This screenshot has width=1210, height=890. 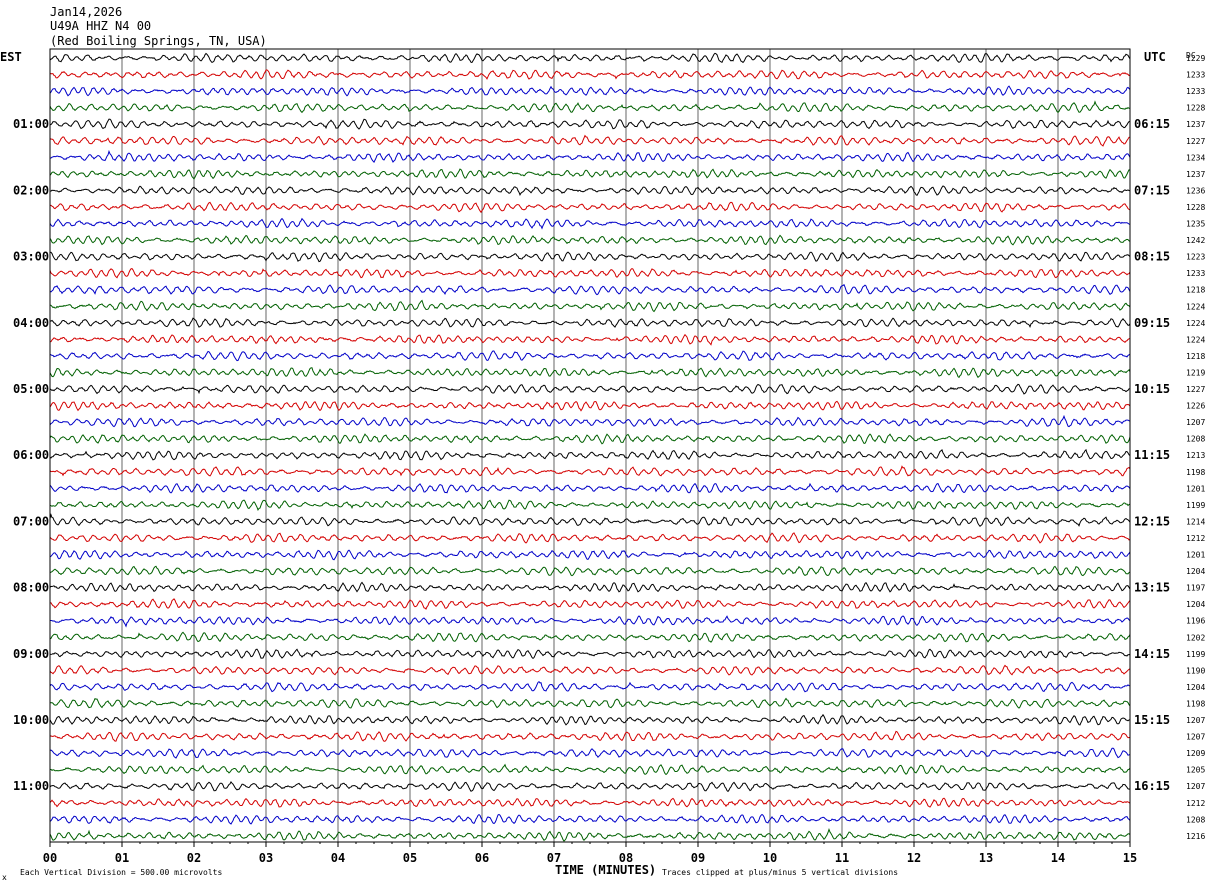 What do you see at coordinates (31, 389) in the screenshot?
I see `est-hour-label: 05:00` at bounding box center [31, 389].